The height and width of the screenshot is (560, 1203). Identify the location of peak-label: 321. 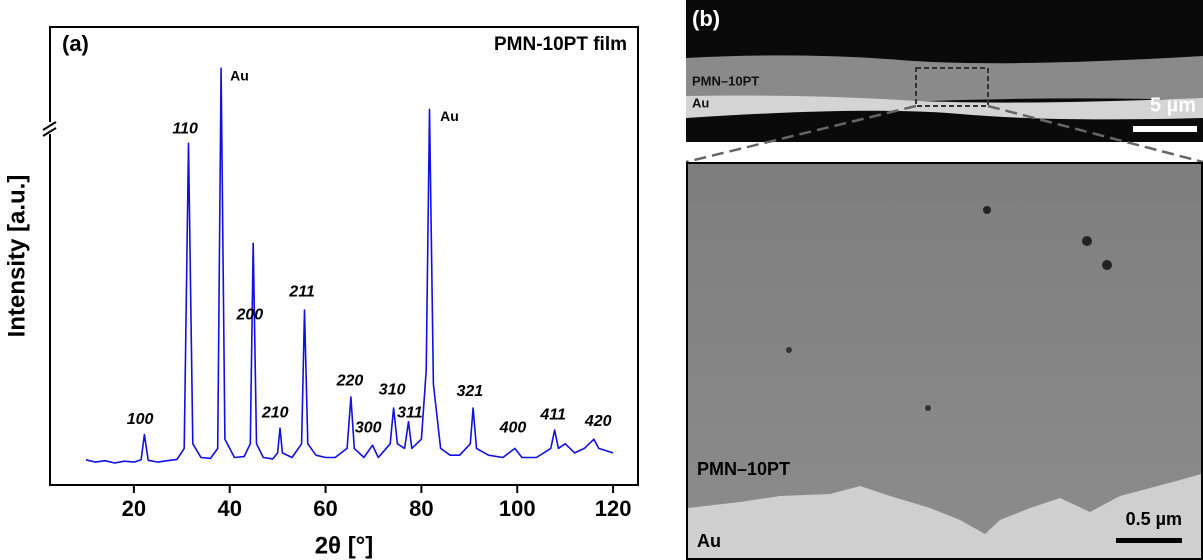
(469, 391).